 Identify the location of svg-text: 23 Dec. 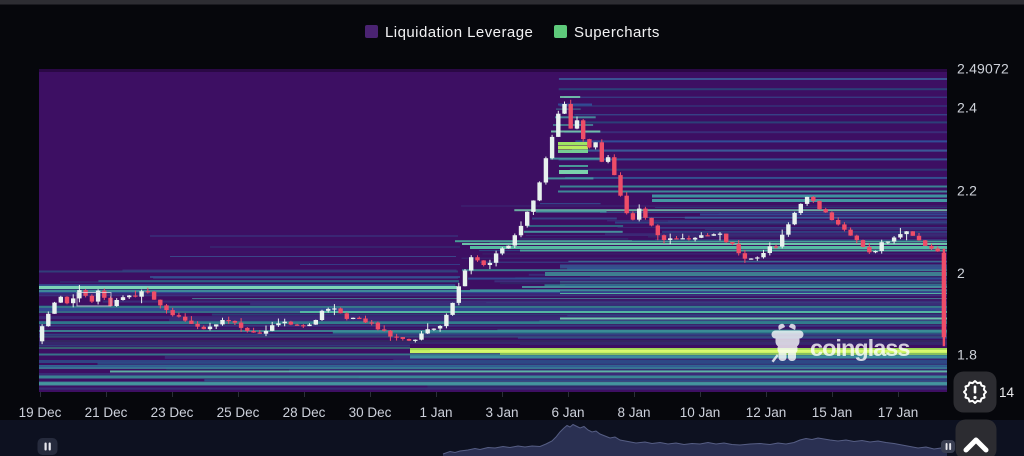
(172, 412).